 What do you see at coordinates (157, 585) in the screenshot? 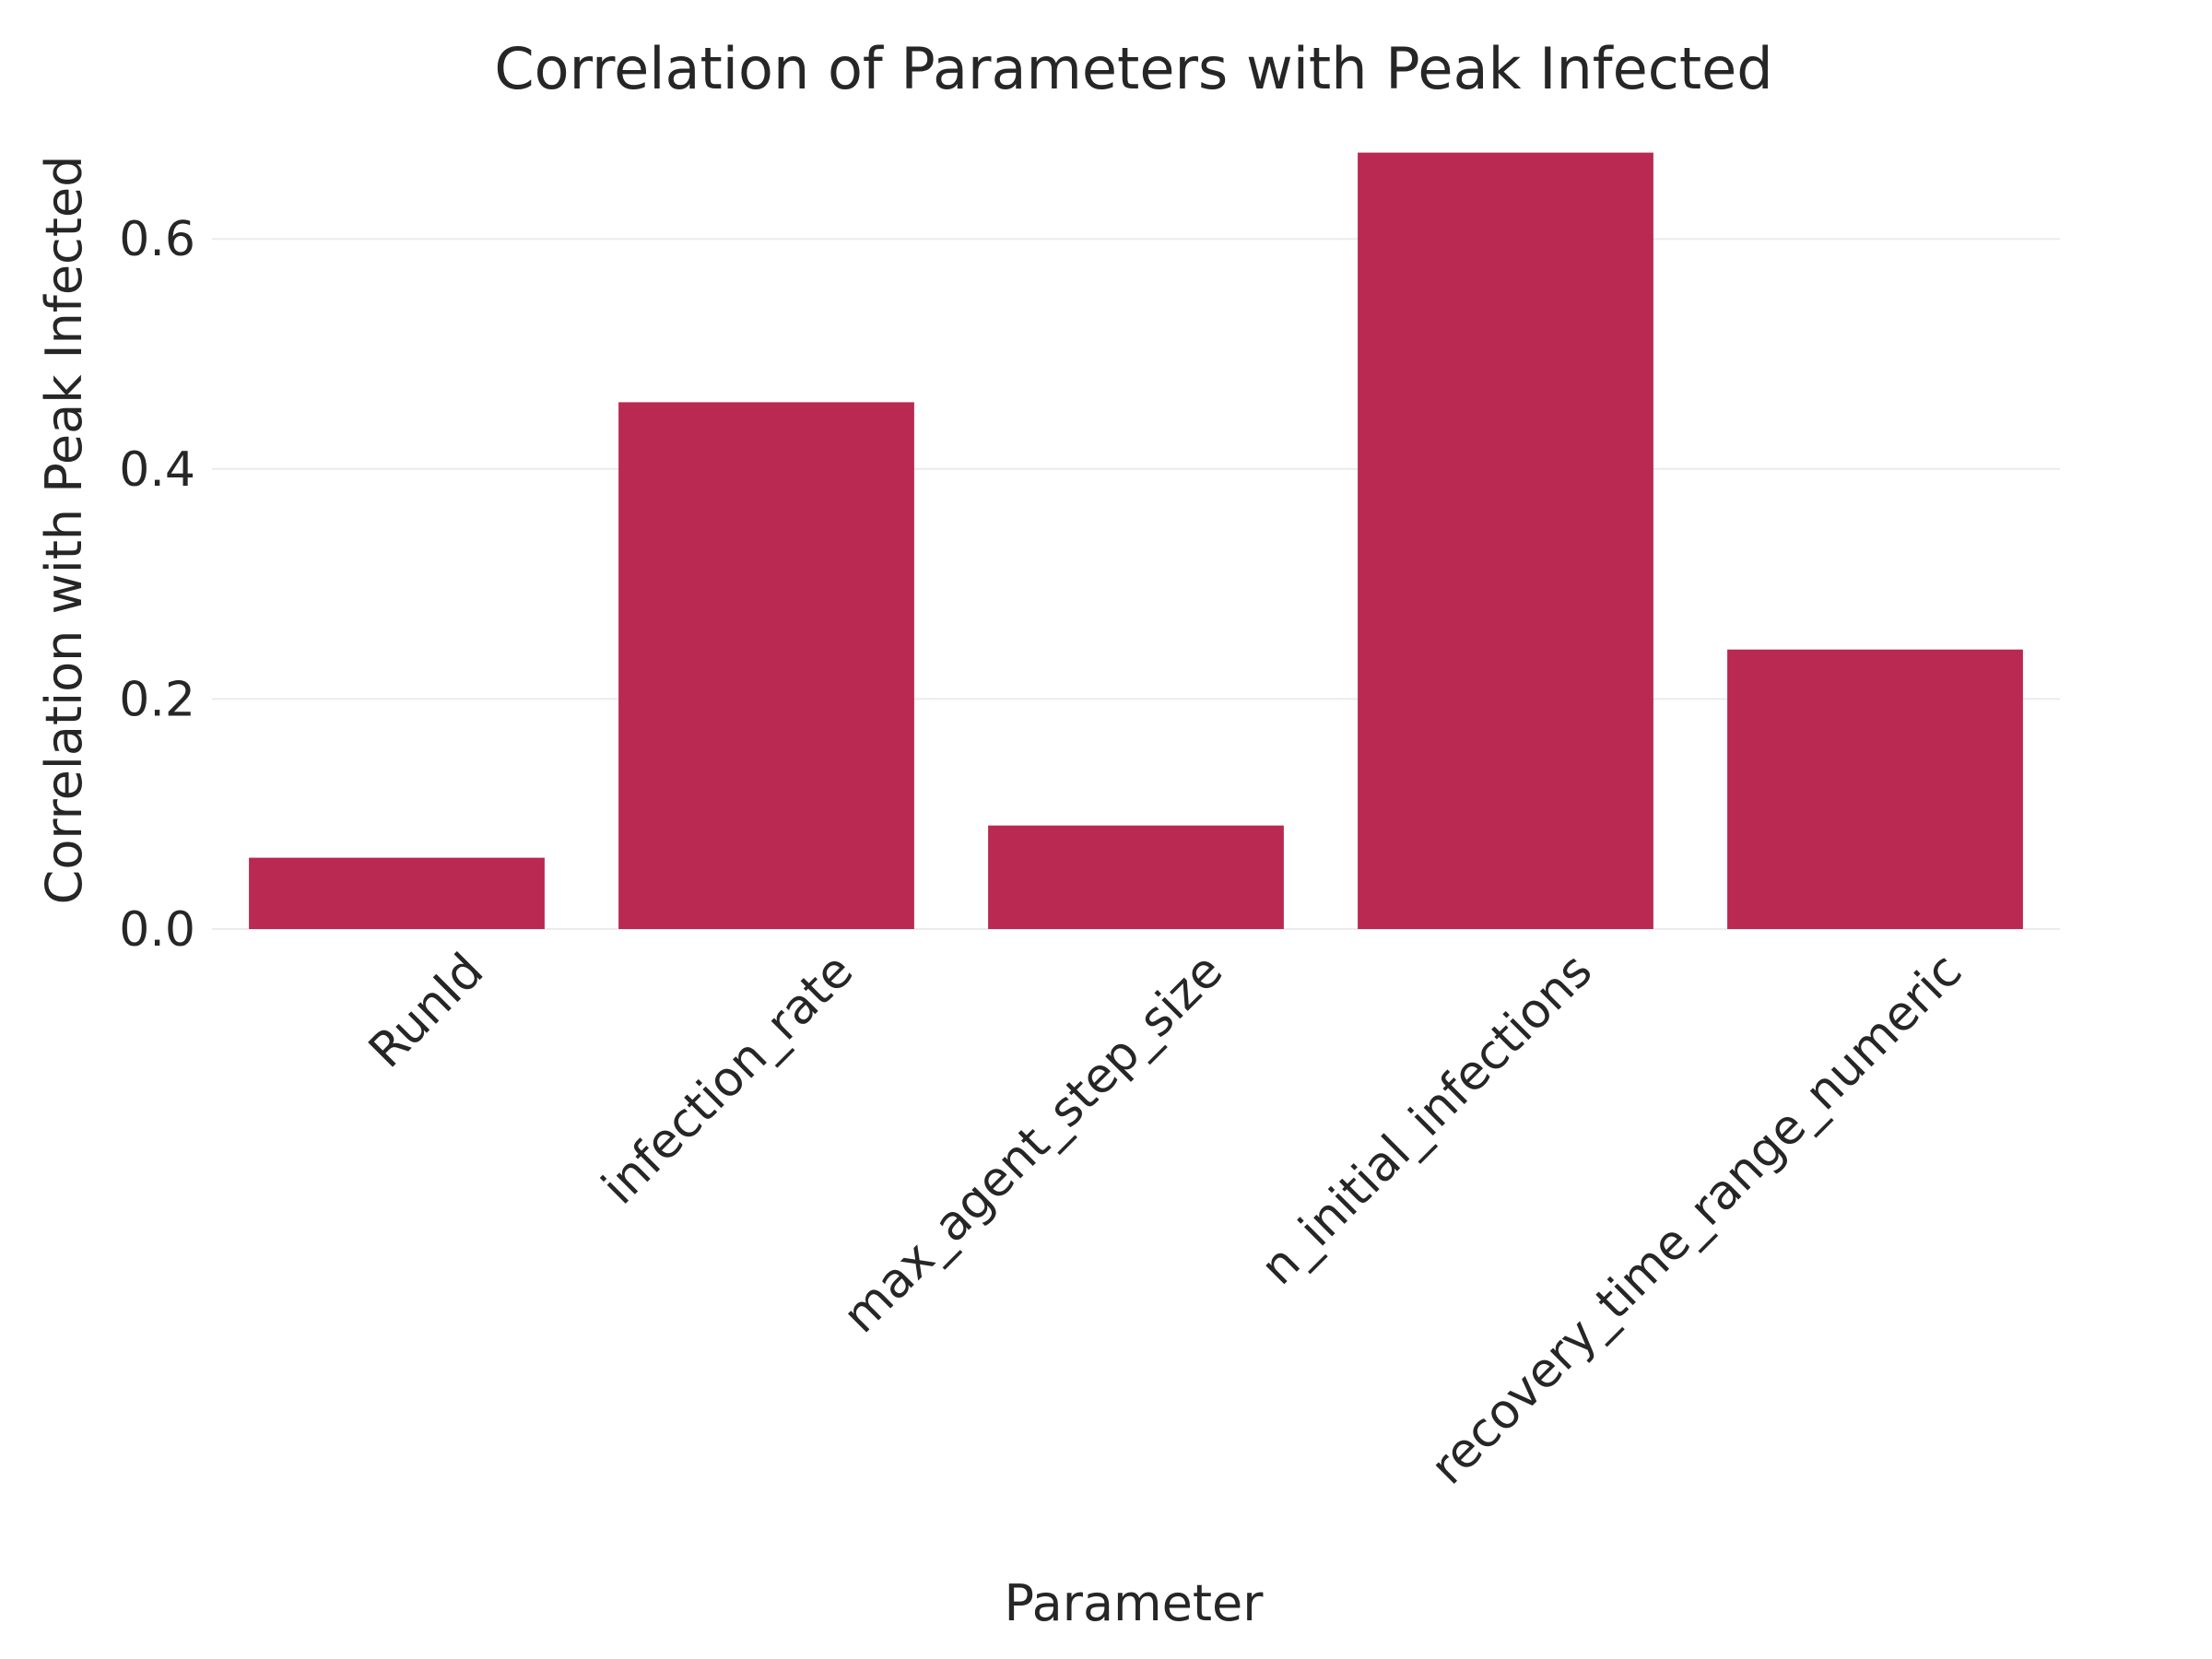
I see `y-axis-ticks: 0.0 0.2 0.4 0.6` at bounding box center [157, 585].